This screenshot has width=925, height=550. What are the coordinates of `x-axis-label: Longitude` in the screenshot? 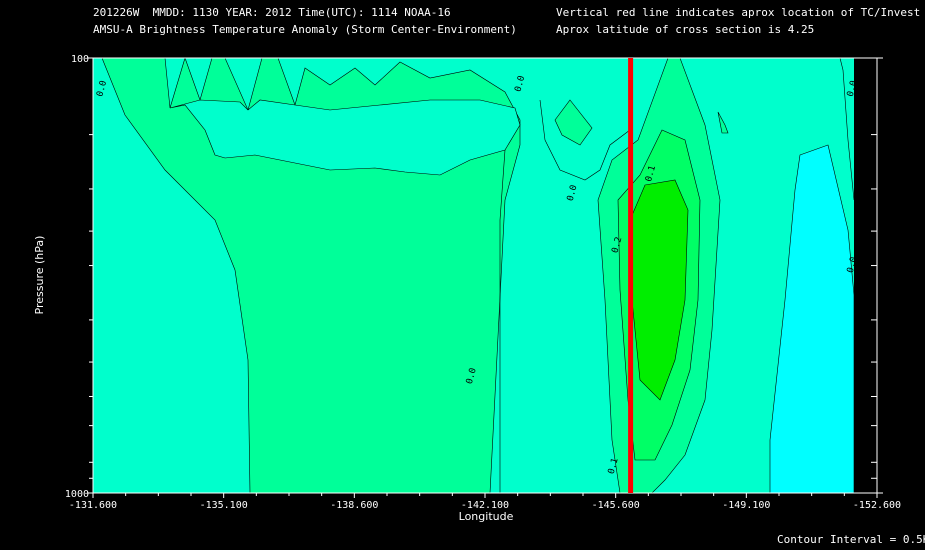 It's located at (486, 516).